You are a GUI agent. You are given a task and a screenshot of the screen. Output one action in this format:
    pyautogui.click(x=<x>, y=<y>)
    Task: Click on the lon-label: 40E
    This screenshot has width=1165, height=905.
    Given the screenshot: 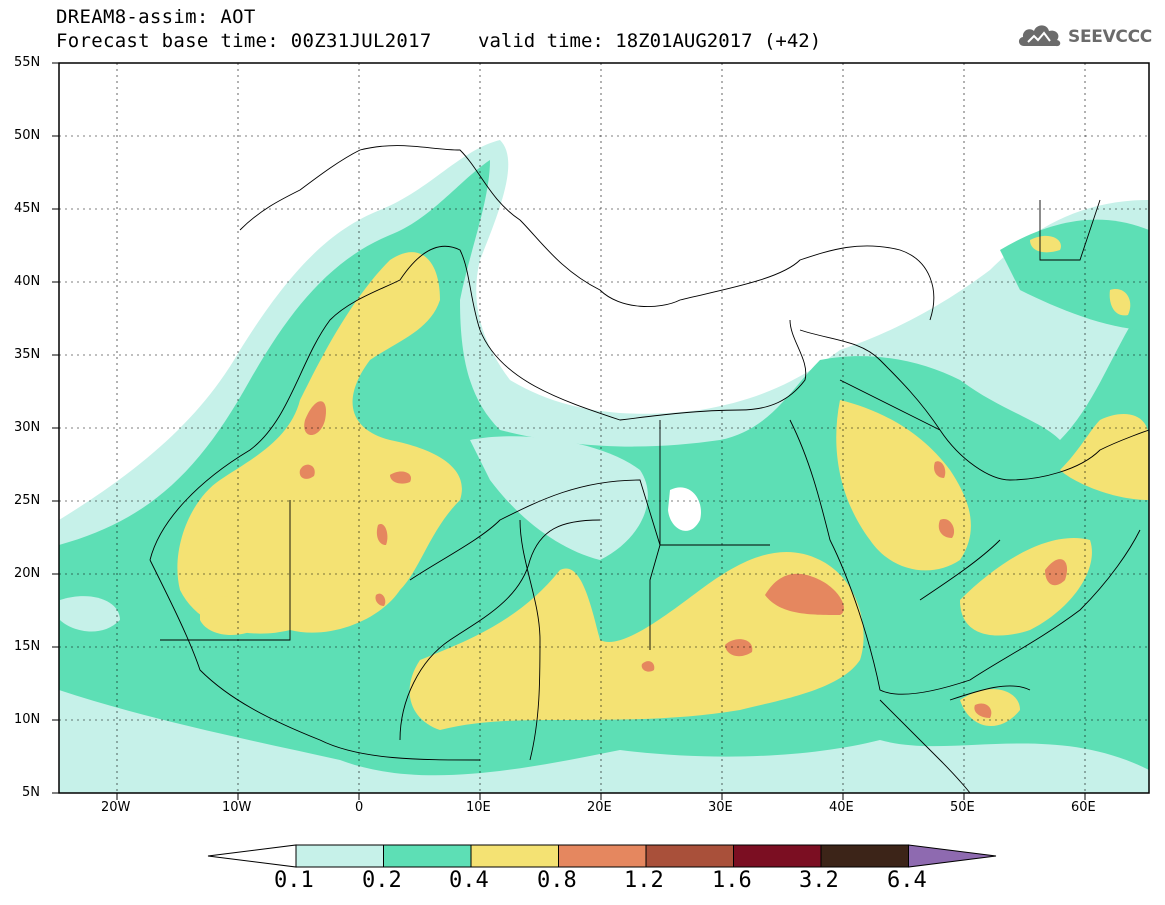 What is the action you would take?
    pyautogui.click(x=841, y=807)
    